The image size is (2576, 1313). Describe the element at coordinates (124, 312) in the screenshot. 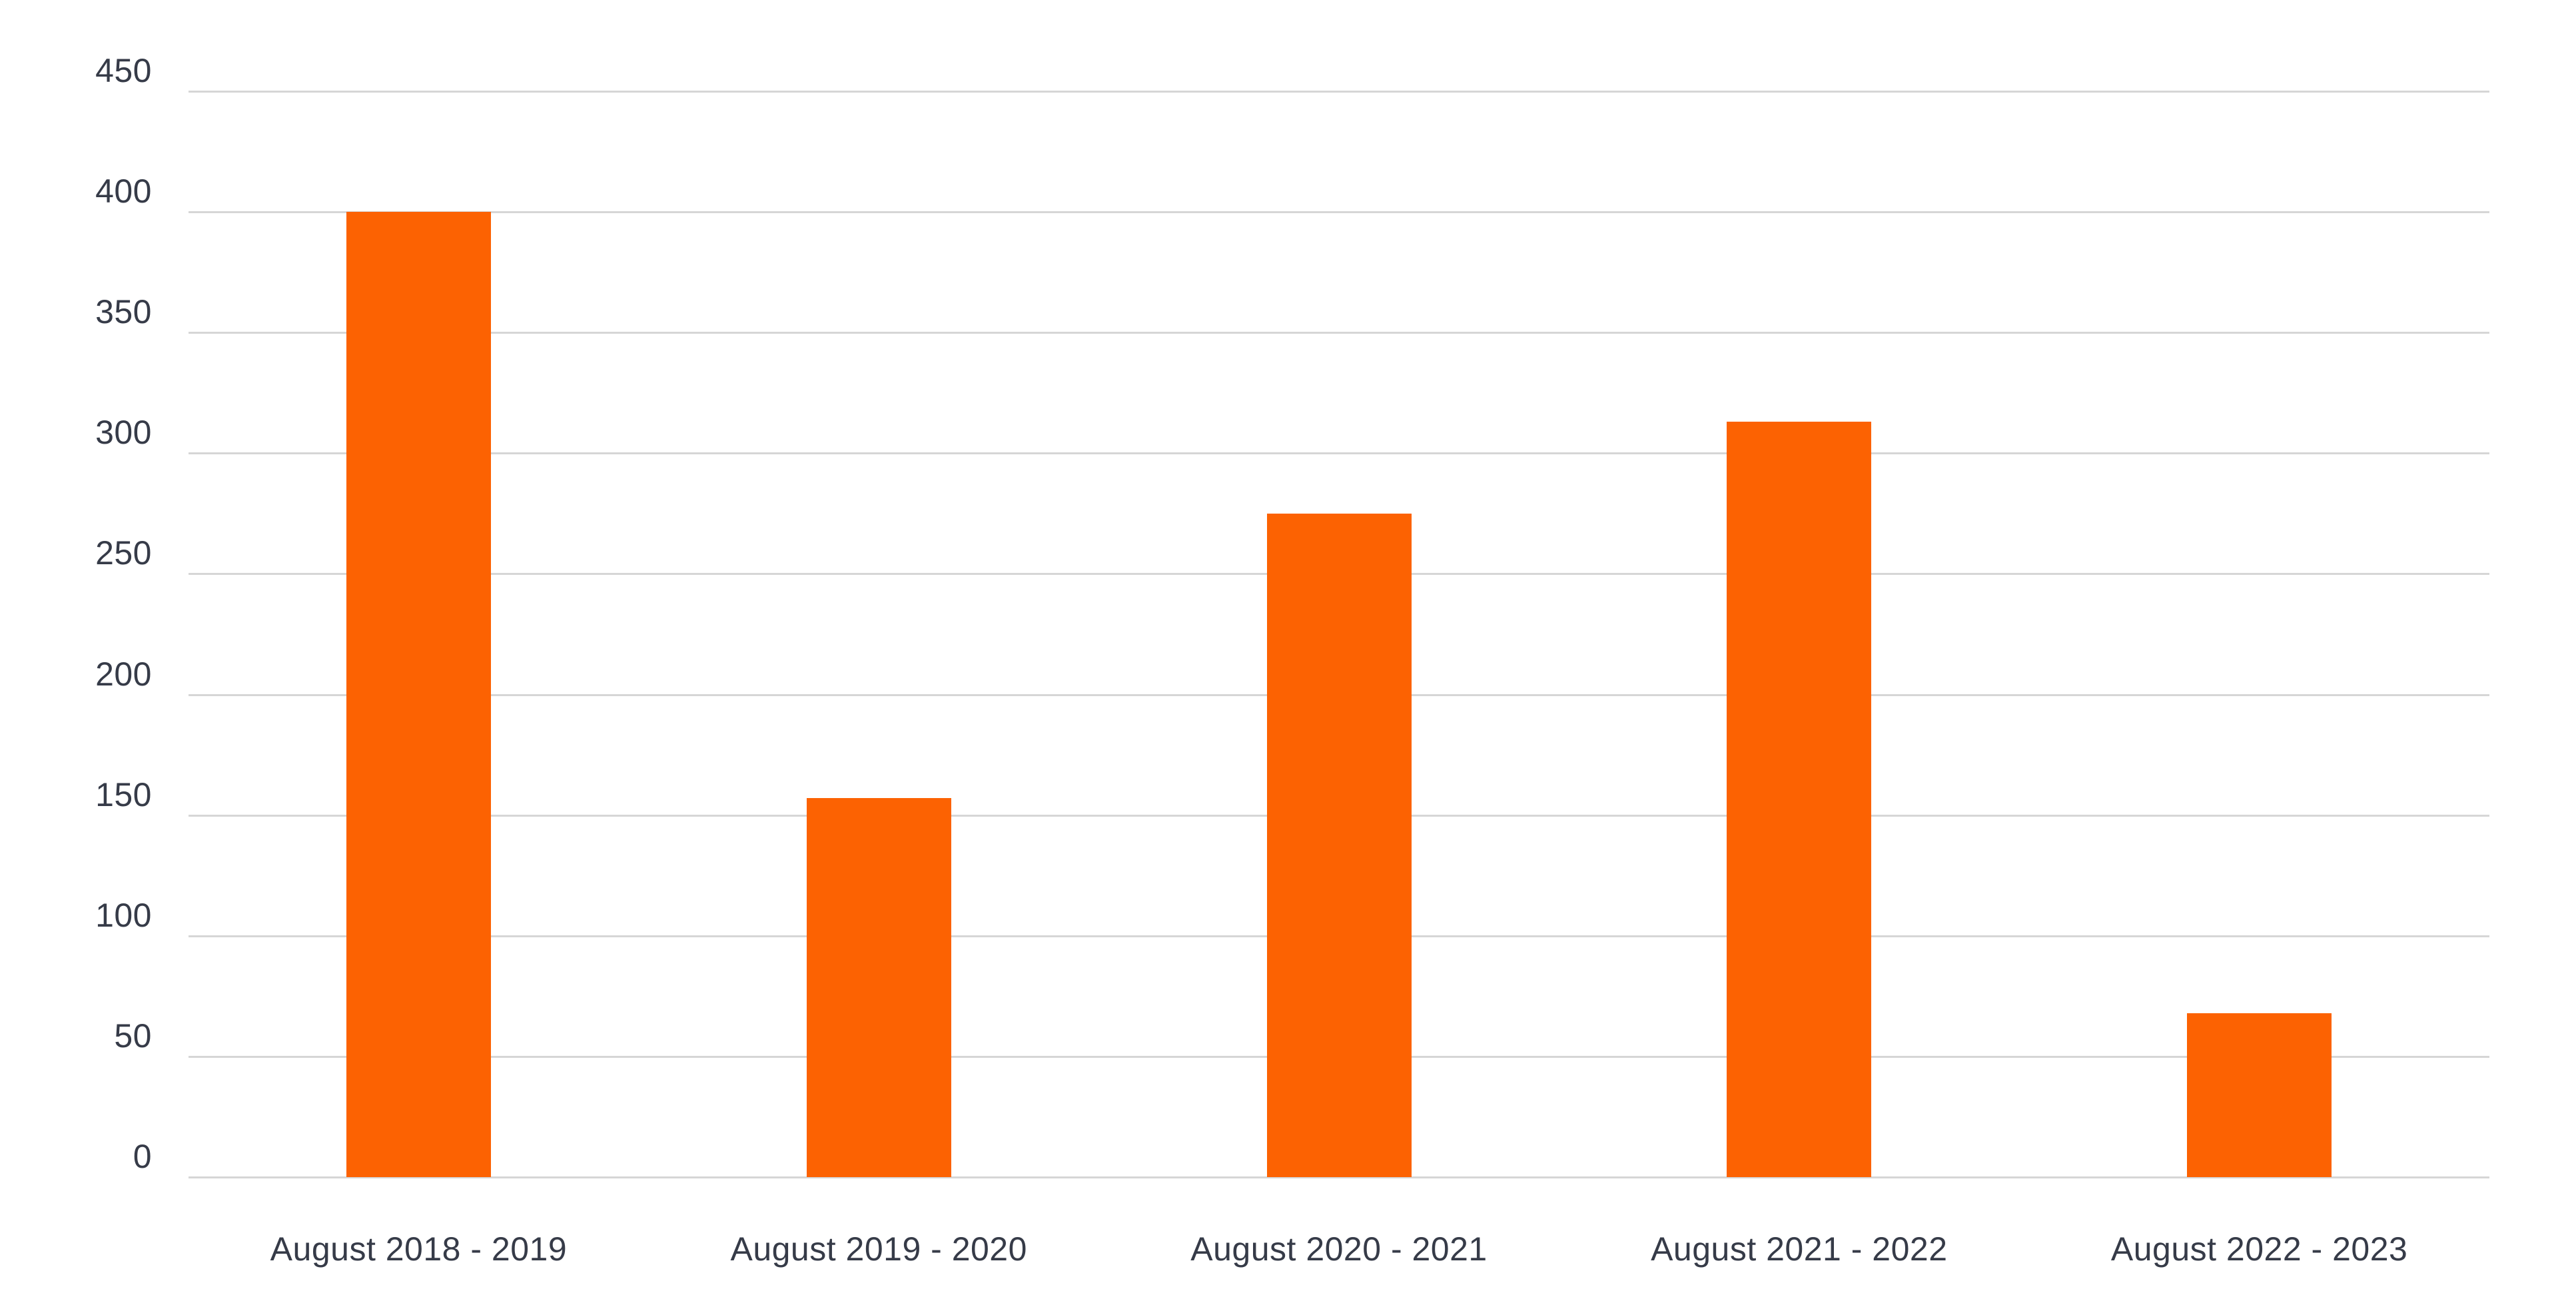

I see `y-tick-label-350: 350` at that location.